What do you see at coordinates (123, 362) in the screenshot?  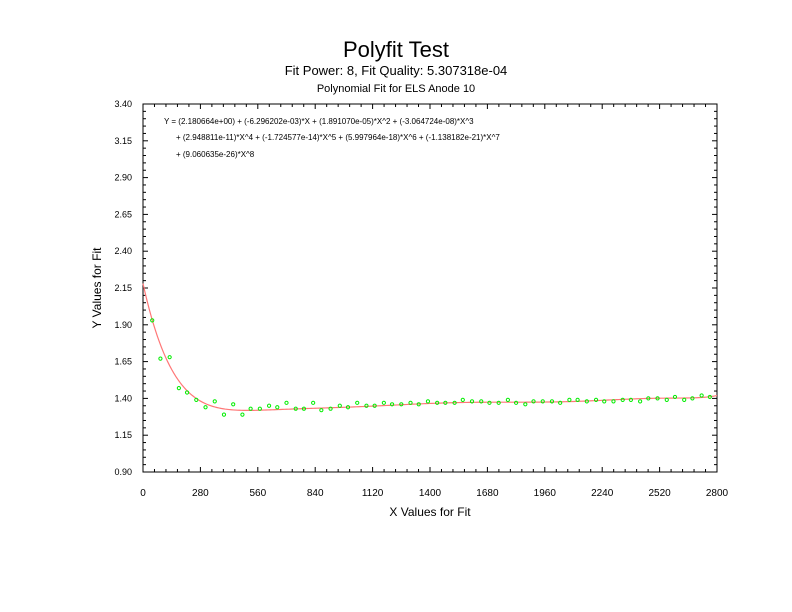 I see `y-tick-label: 1.65` at bounding box center [123, 362].